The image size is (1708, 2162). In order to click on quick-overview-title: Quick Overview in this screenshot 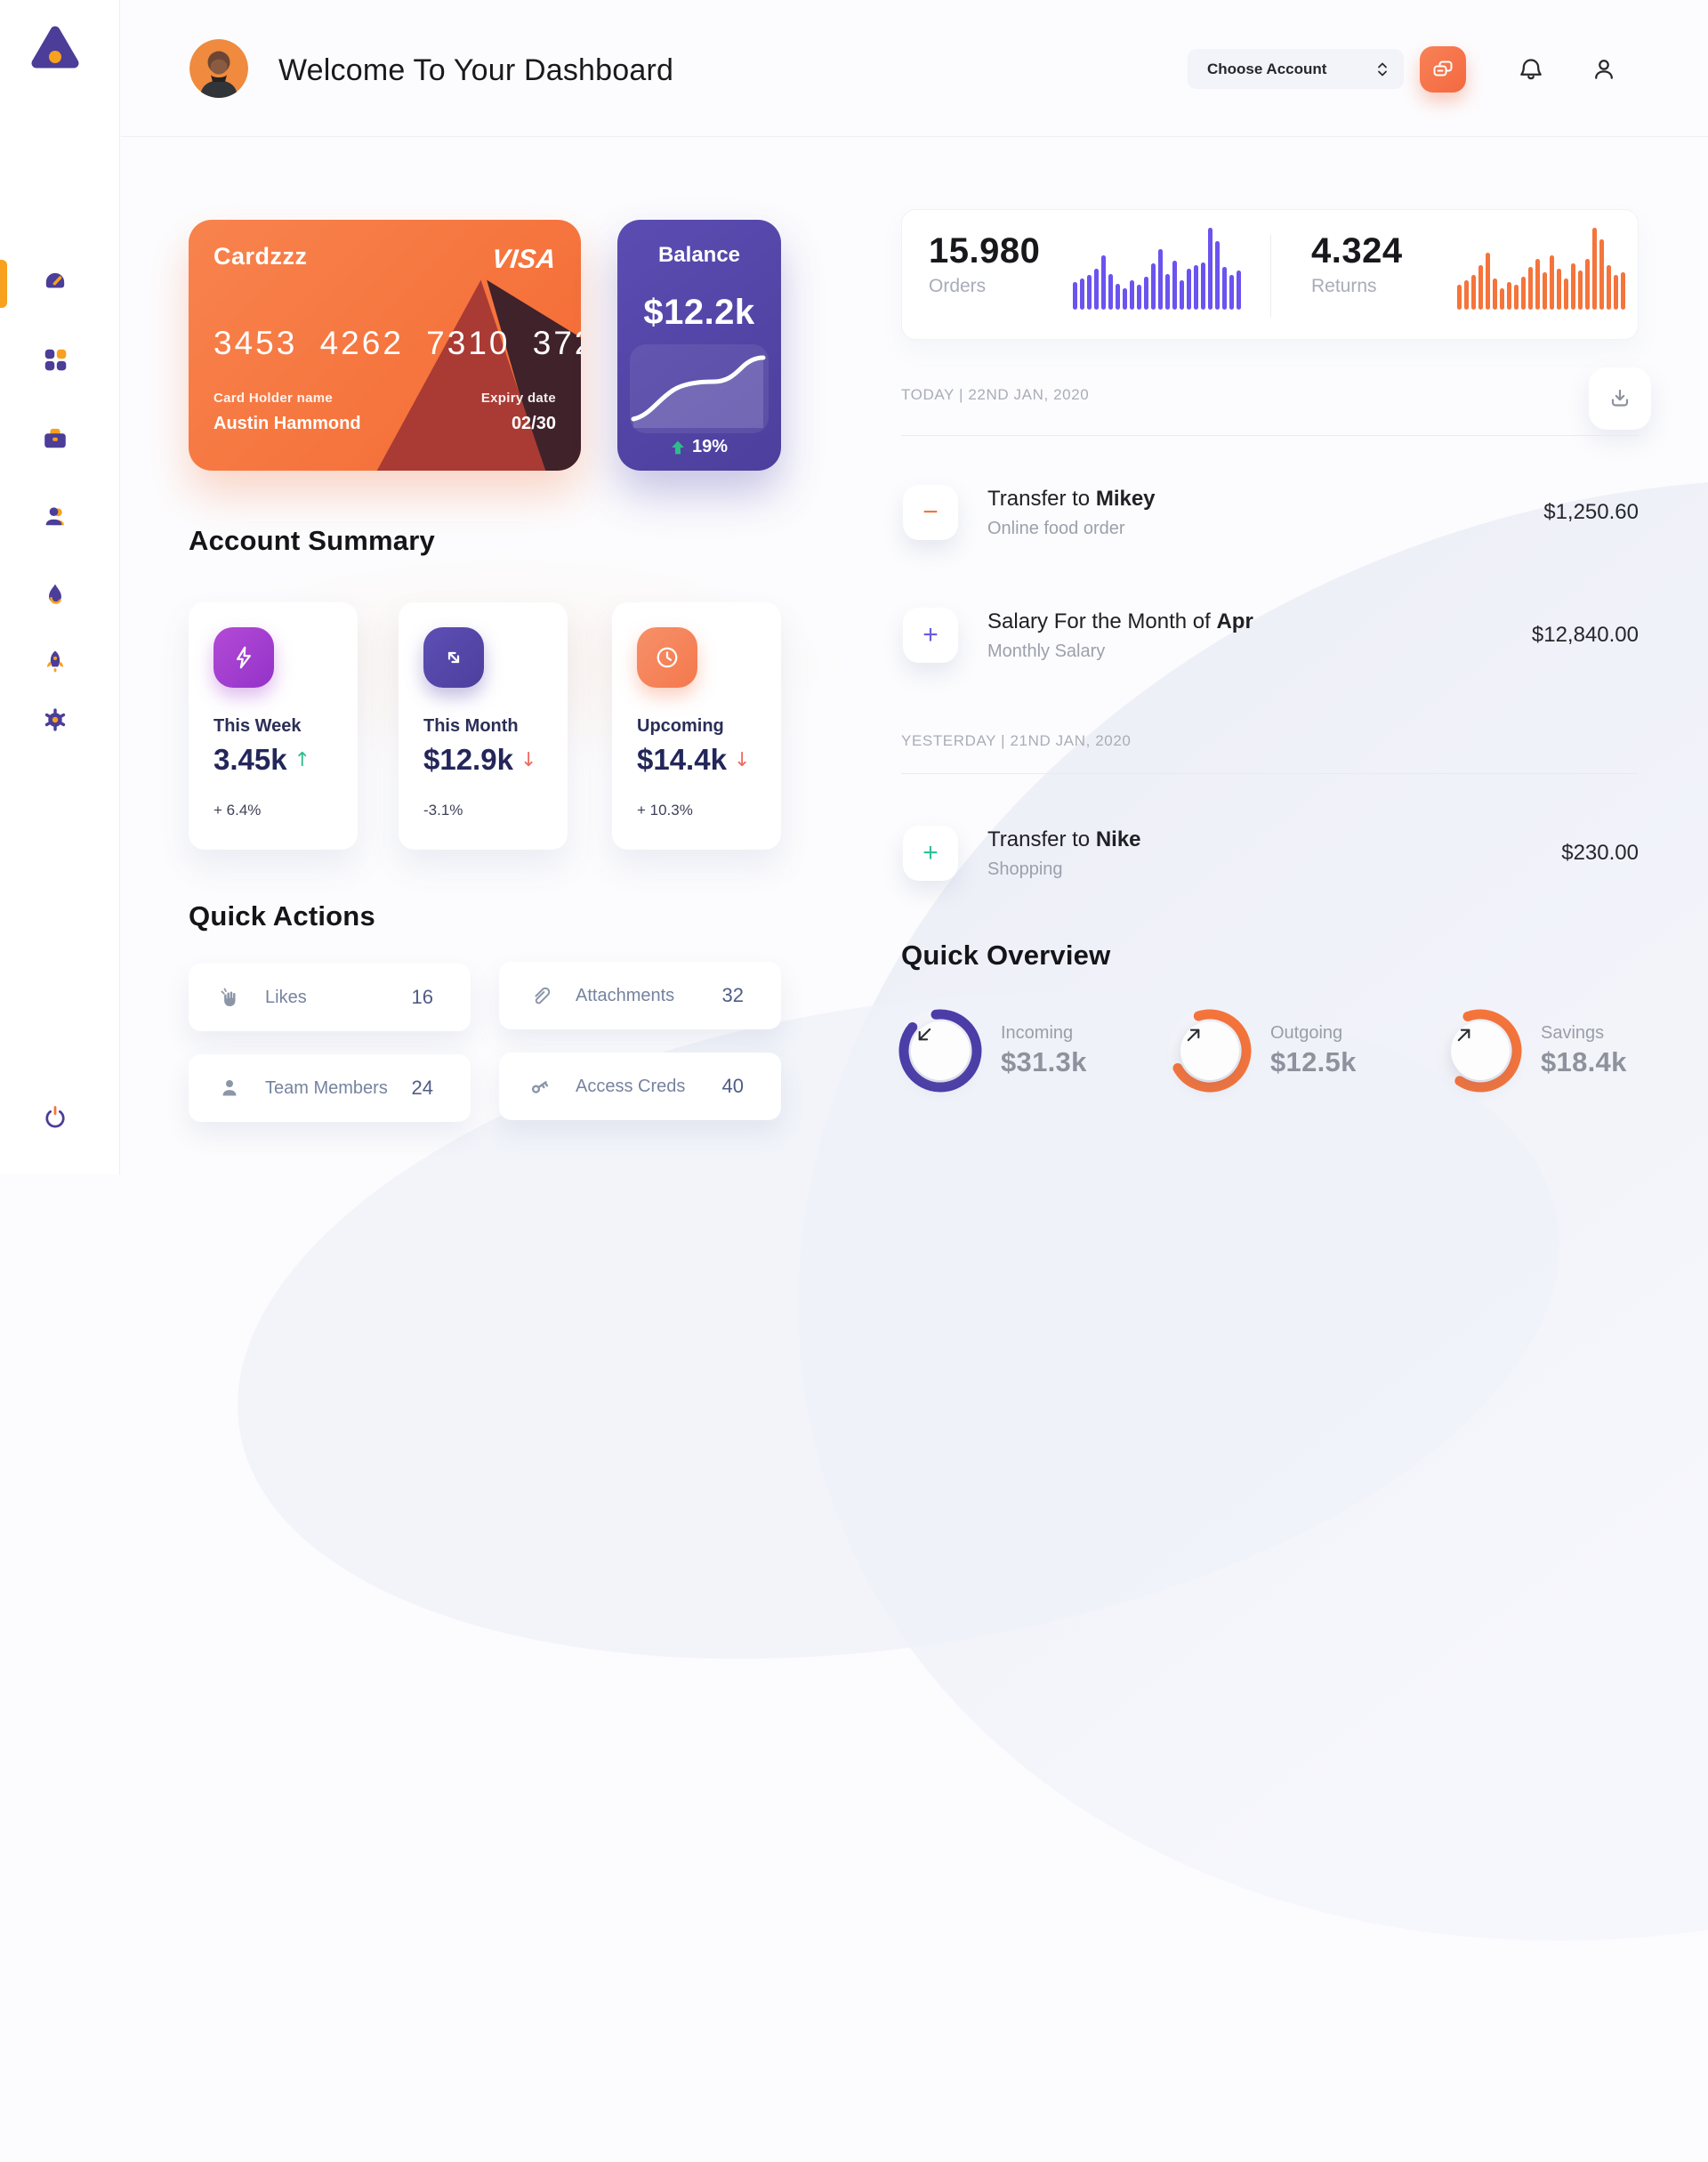, I will do `click(1006, 955)`.